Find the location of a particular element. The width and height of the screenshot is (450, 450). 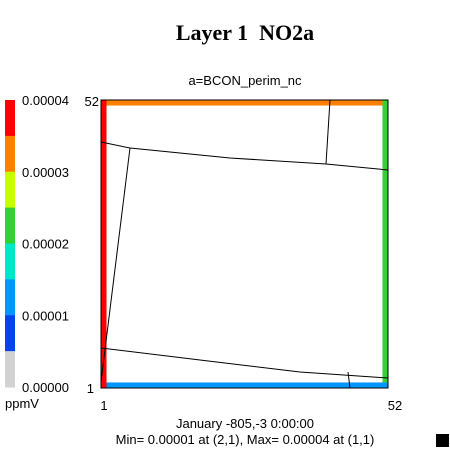

chart-title: Layer 1 NO2a is located at coordinates (245, 32).